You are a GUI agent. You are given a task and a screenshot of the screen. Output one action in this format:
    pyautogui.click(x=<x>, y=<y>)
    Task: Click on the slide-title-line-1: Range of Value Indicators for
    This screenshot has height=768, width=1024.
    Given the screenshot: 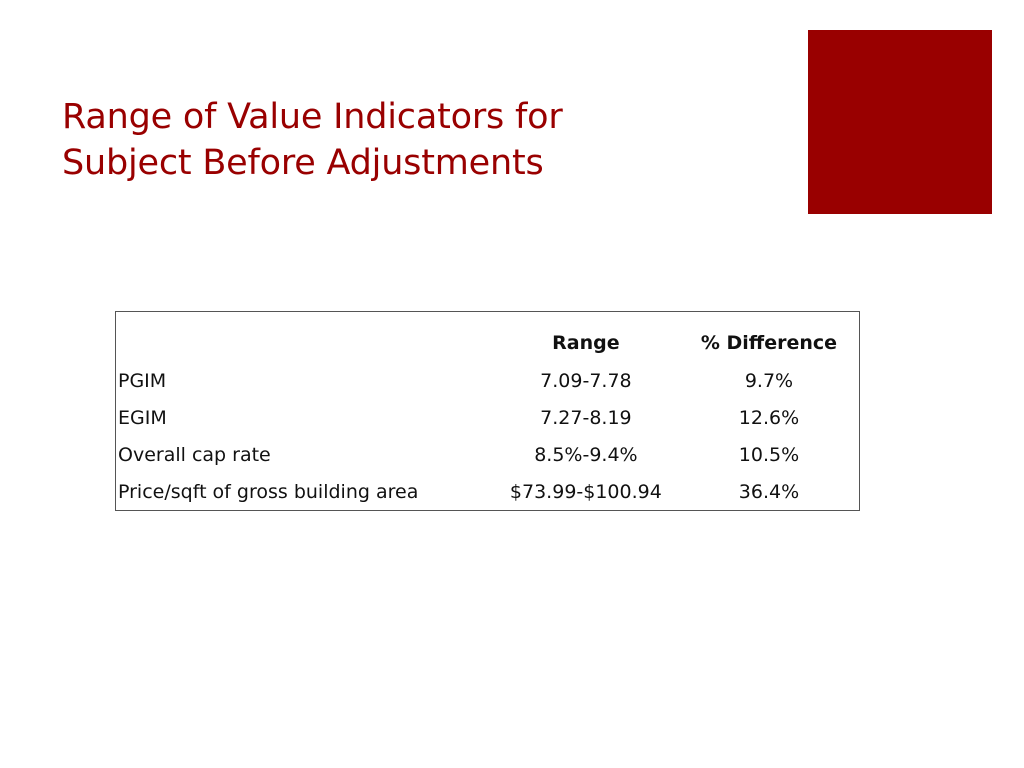 What is the action you would take?
    pyautogui.click(x=312, y=117)
    